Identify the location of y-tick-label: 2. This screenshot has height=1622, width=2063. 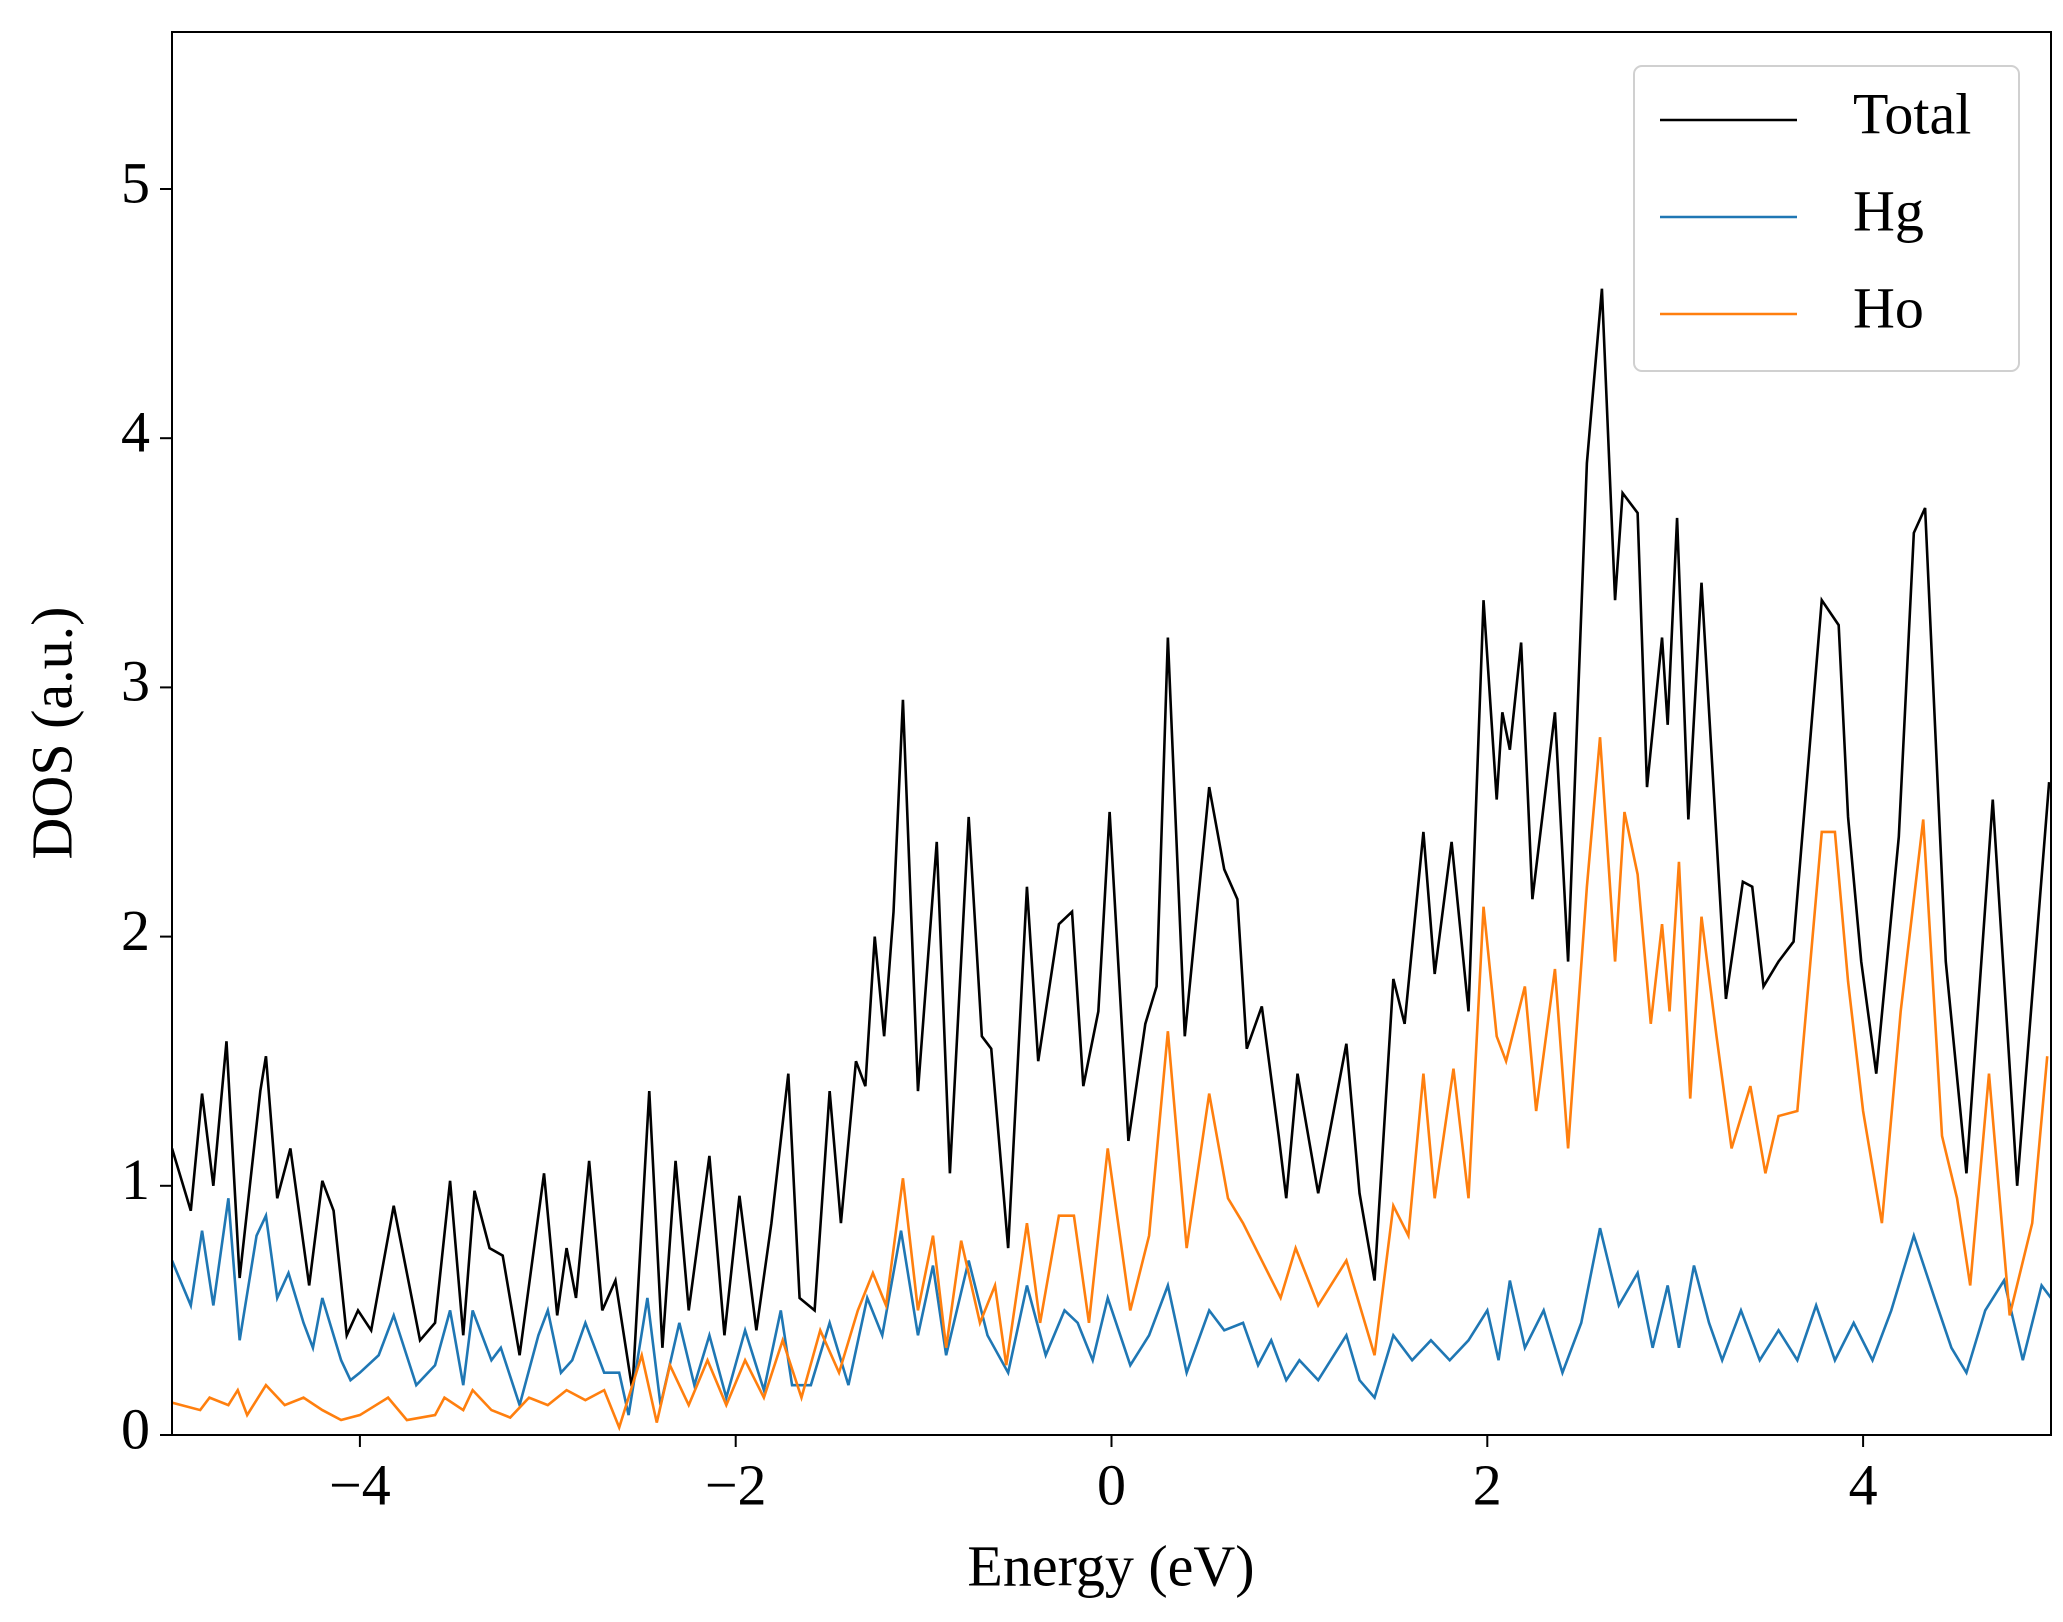
(135, 930).